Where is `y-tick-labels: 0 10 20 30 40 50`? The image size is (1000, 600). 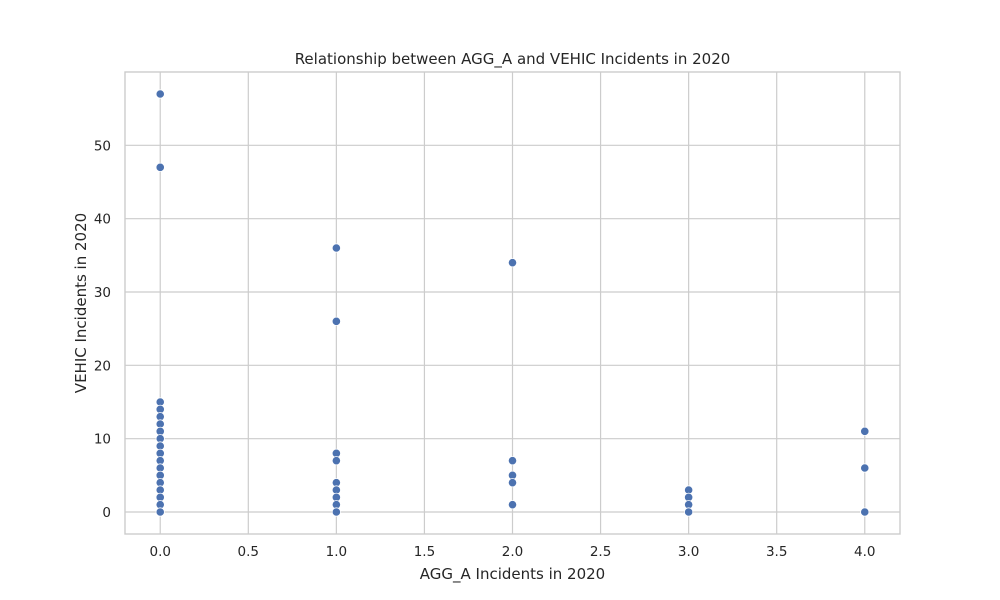
y-tick-labels: 0 10 20 30 40 50 is located at coordinates (102, 329).